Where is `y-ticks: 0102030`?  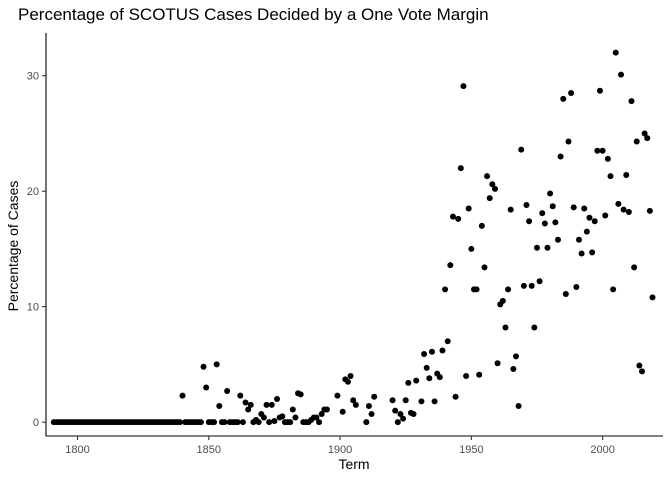 y-ticks: 0102030 is located at coordinates (36, 250).